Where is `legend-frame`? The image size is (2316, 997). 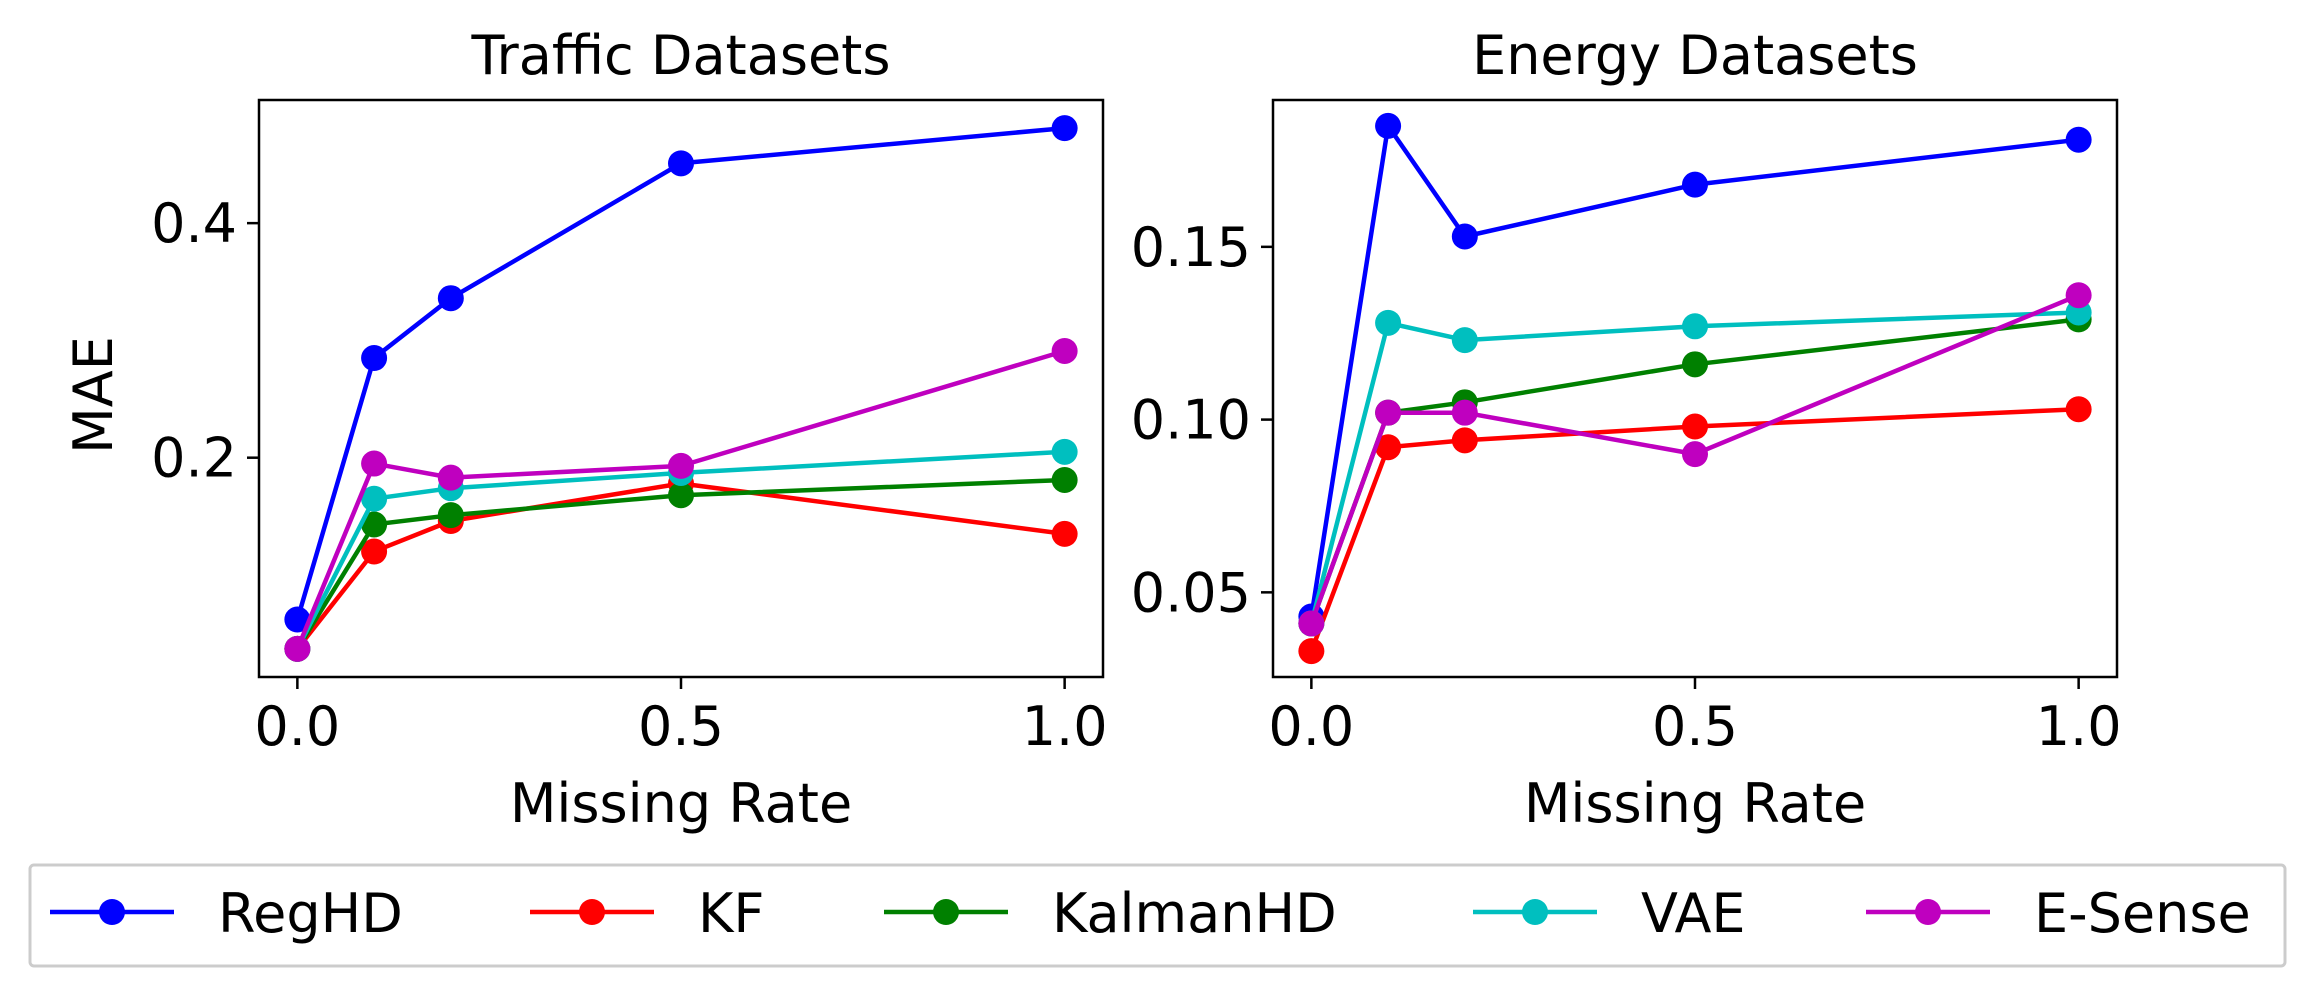
legend-frame is located at coordinates (1157, 915).